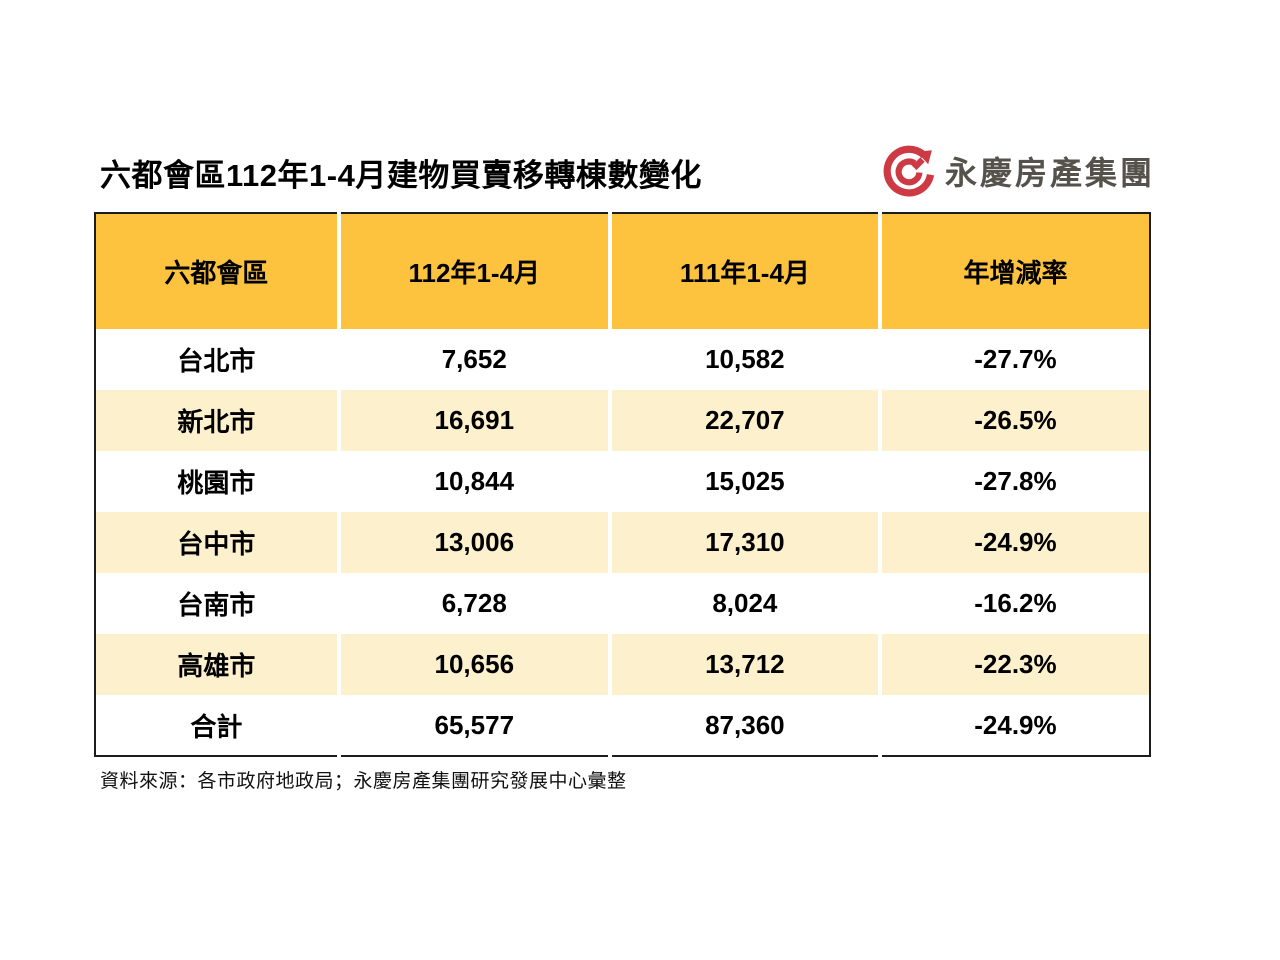  I want to click on cell-count-112: 13,006, so click(473, 542).